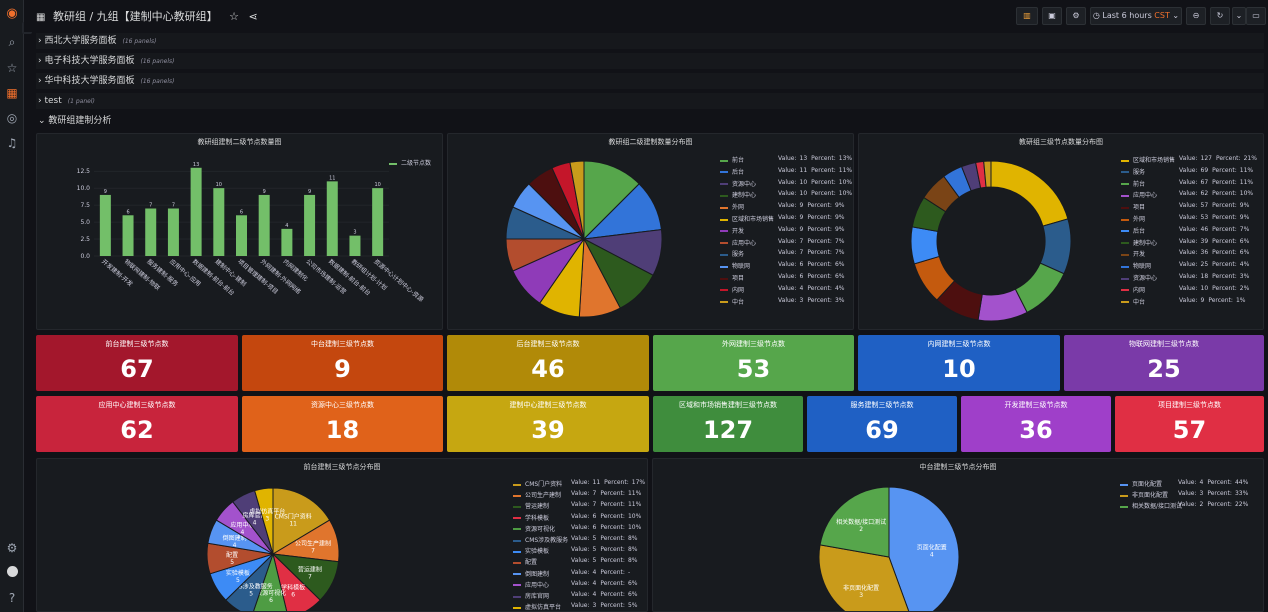  Describe the element at coordinates (1189, 424) in the screenshot. I see `stat-panel: 项目建制三级节点数 57` at that location.